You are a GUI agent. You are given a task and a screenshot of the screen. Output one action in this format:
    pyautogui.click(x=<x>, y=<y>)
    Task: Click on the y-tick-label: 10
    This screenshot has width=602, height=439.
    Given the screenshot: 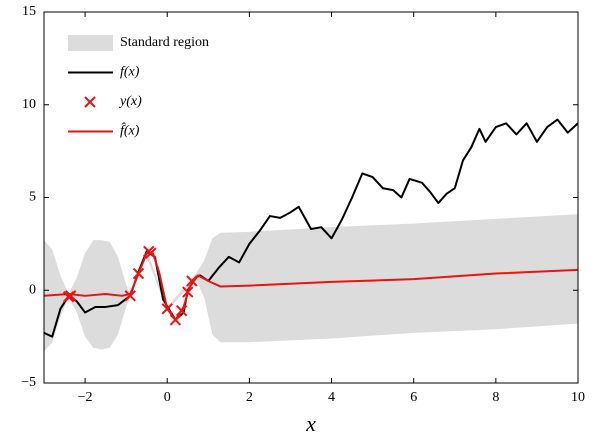 What is the action you would take?
    pyautogui.click(x=29, y=104)
    